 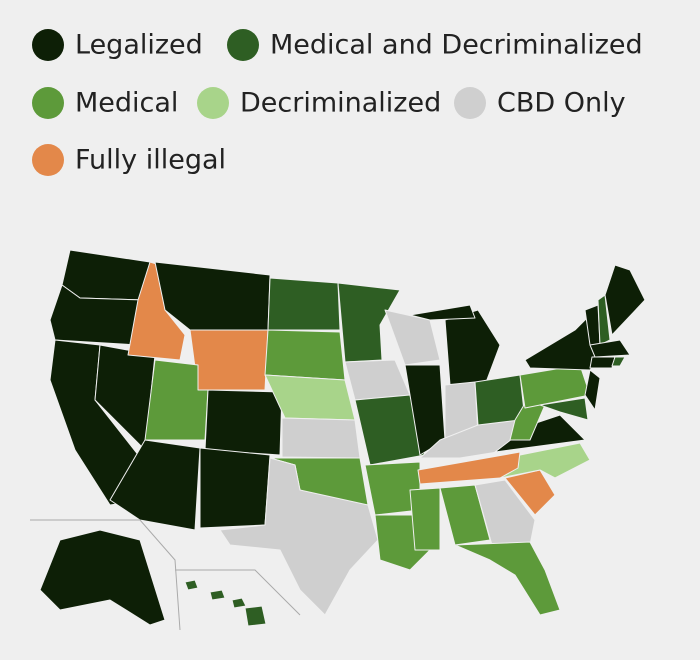 I want to click on legend-label: Decriminalized, so click(x=340, y=103).